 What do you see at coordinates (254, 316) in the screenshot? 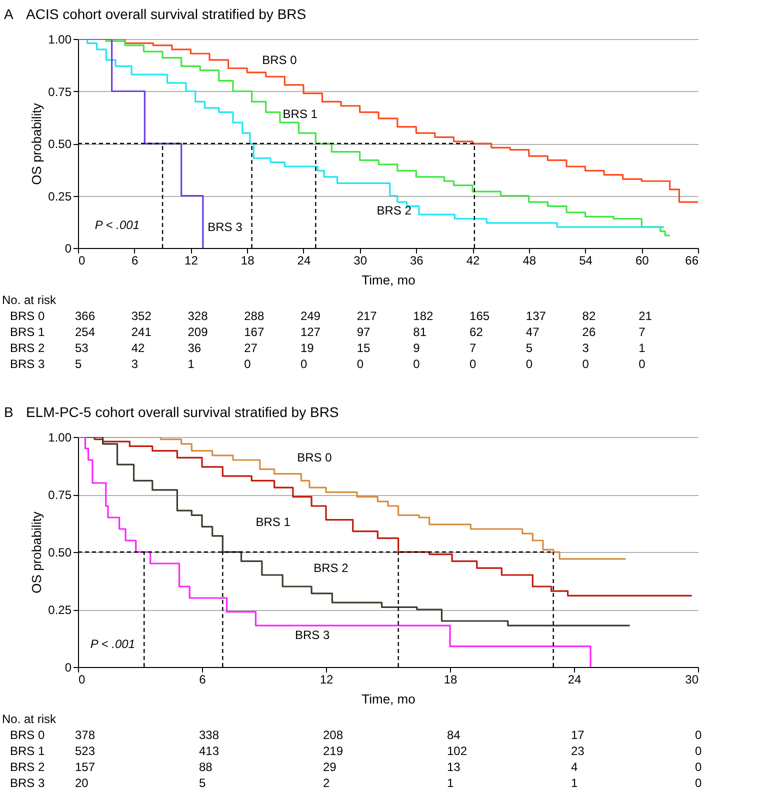
I see `text: 288` at bounding box center [254, 316].